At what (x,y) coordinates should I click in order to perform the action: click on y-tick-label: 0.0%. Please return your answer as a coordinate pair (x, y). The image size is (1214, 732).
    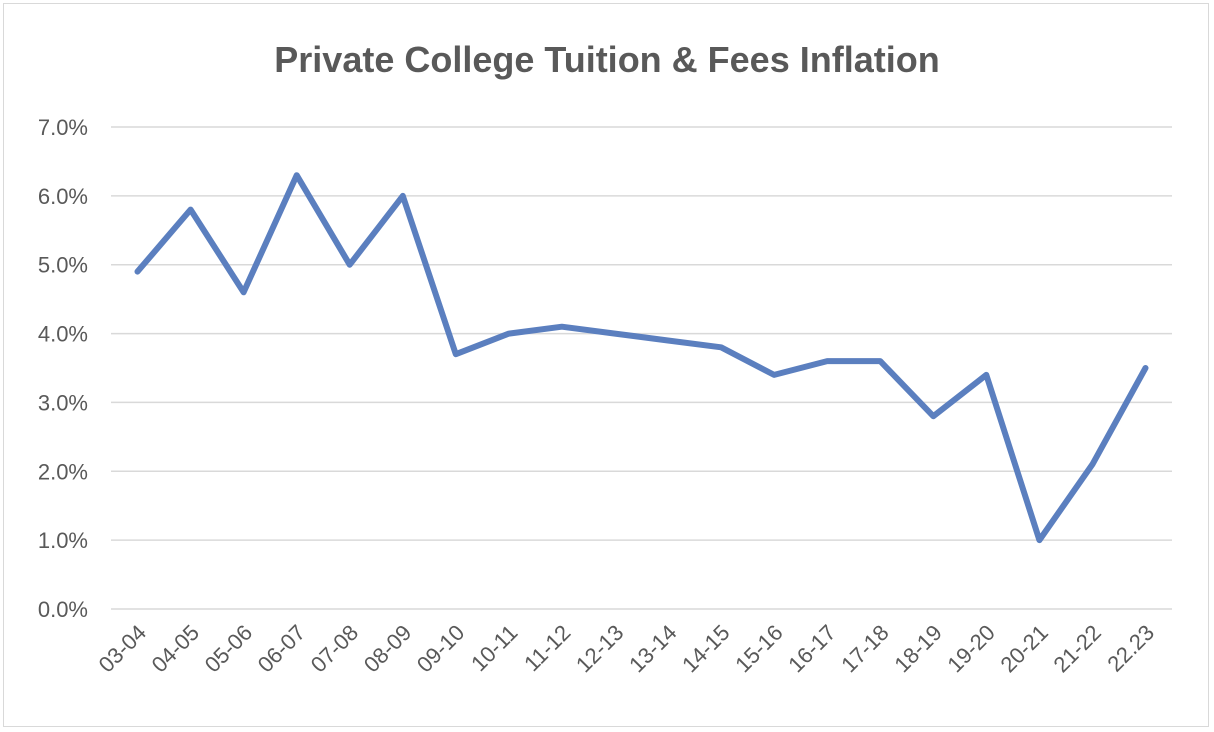
    Looking at the image, I should click on (63, 609).